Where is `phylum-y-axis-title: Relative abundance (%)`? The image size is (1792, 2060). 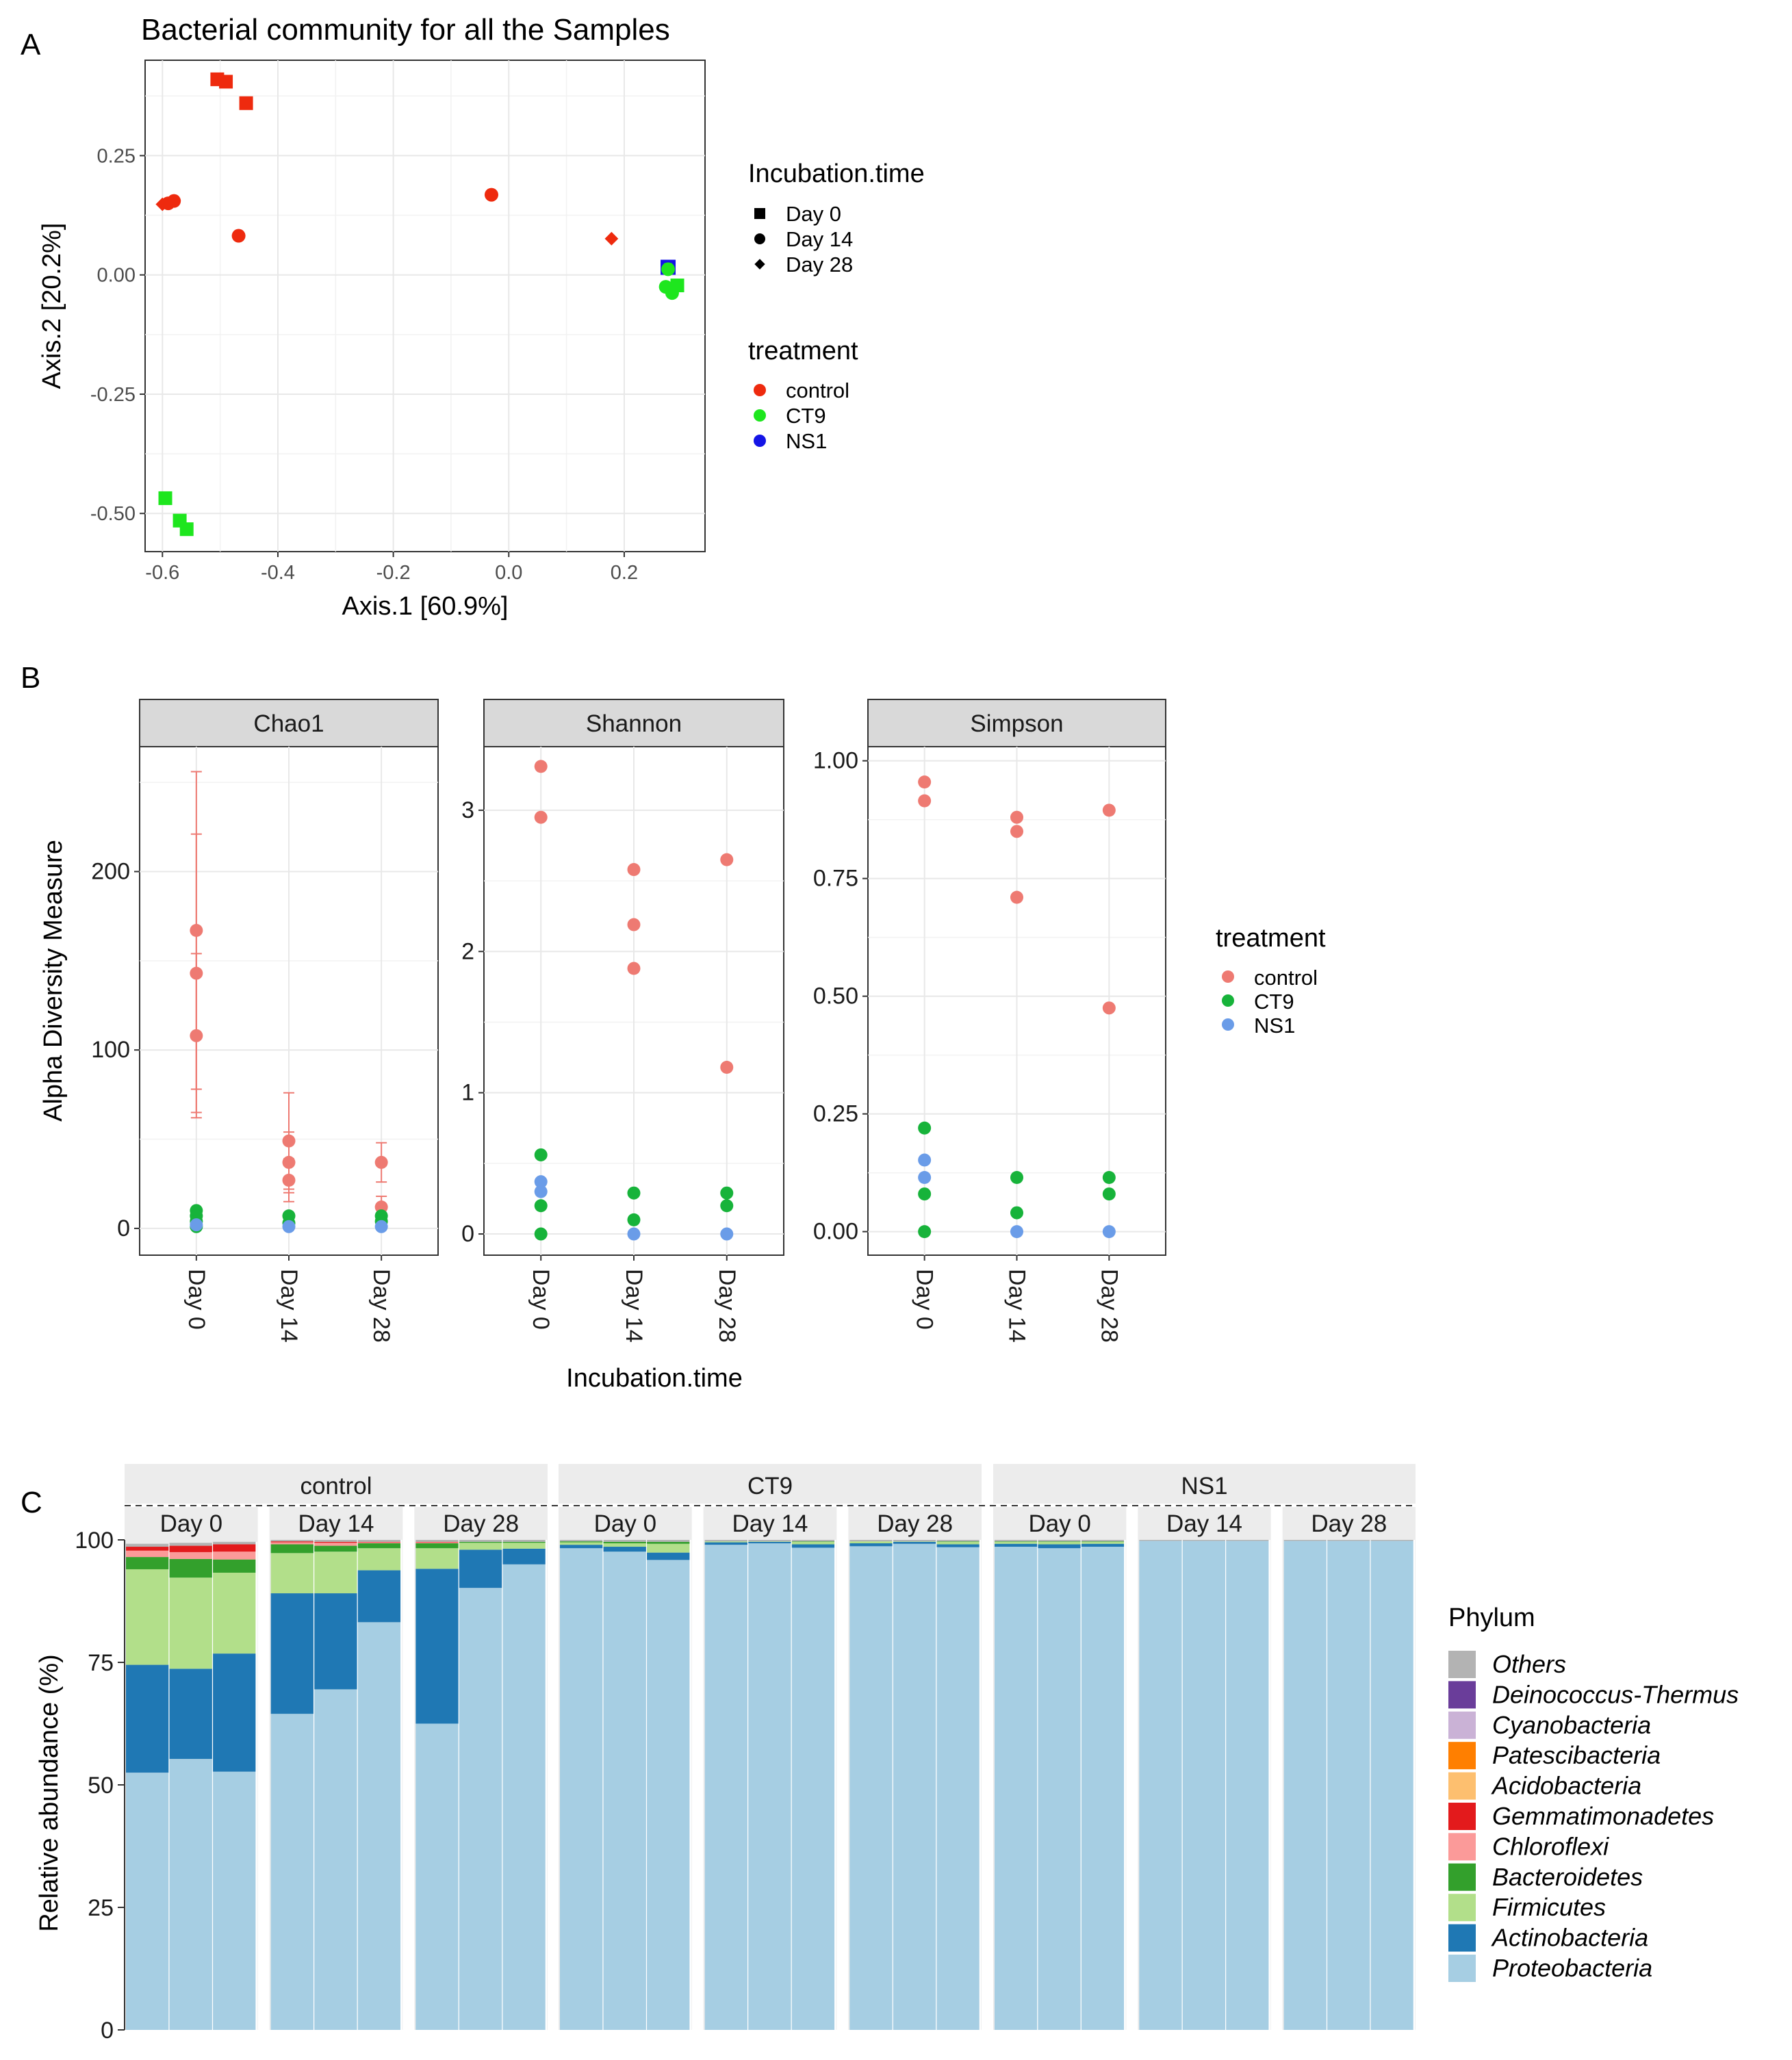
phylum-y-axis-title: Relative abundance (%) is located at coordinates (49, 1793).